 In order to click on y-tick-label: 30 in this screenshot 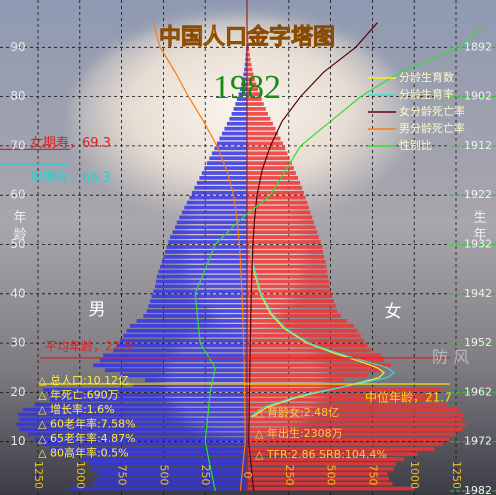, I will do `click(17, 343)`.